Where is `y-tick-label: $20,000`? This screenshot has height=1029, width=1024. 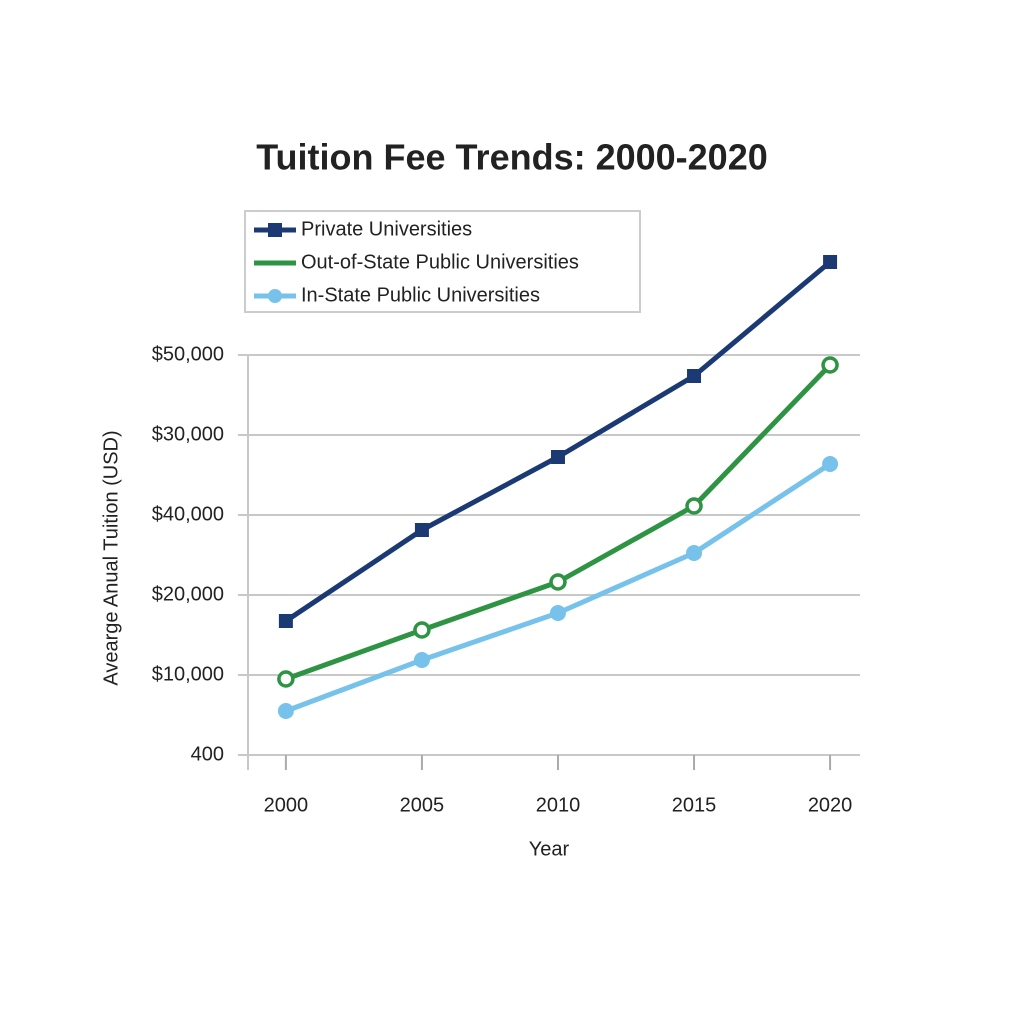 y-tick-label: $20,000 is located at coordinates (188, 594).